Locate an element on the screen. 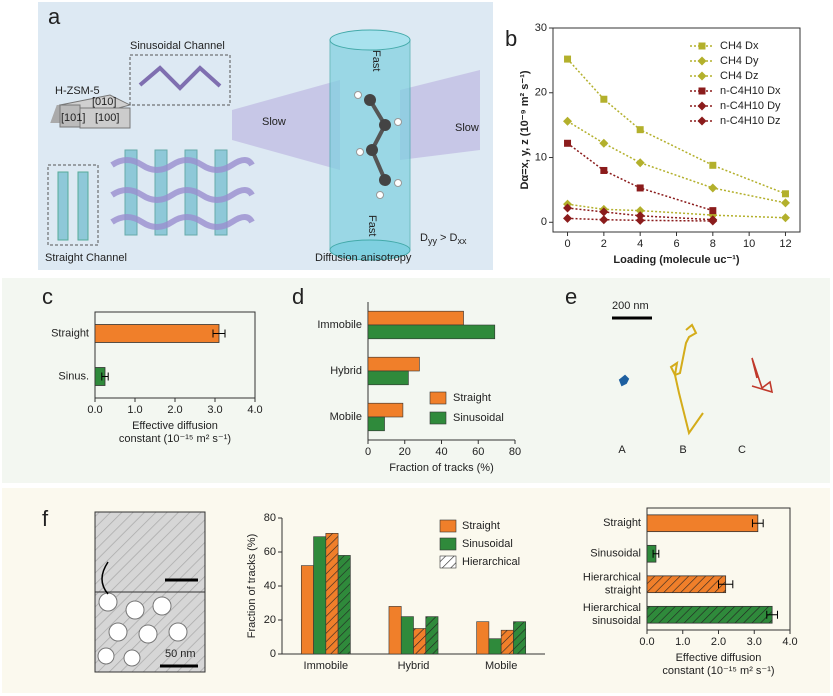 Image resolution: width=833 pixels, height=696 pixels. legend-label: CH4 Dy is located at coordinates (739, 61).